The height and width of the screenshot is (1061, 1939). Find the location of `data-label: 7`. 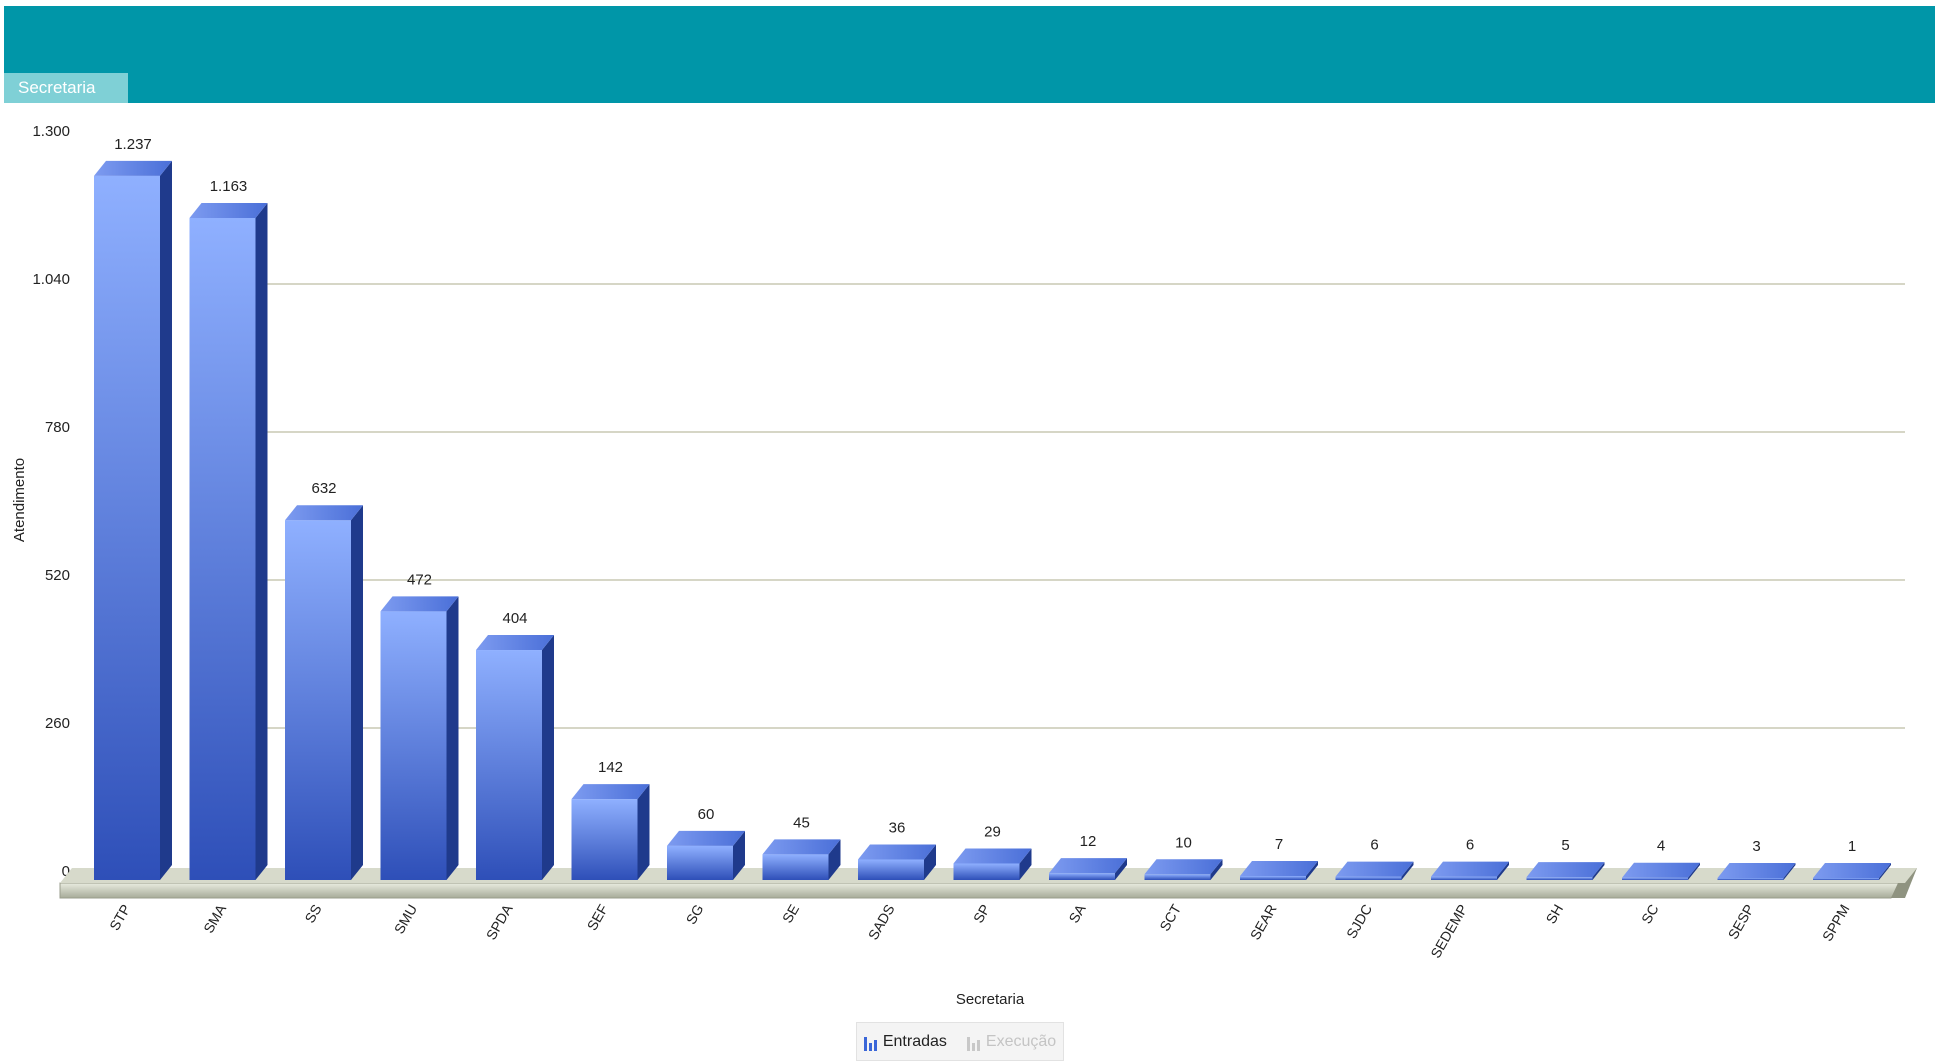

data-label: 7 is located at coordinates (1279, 844).